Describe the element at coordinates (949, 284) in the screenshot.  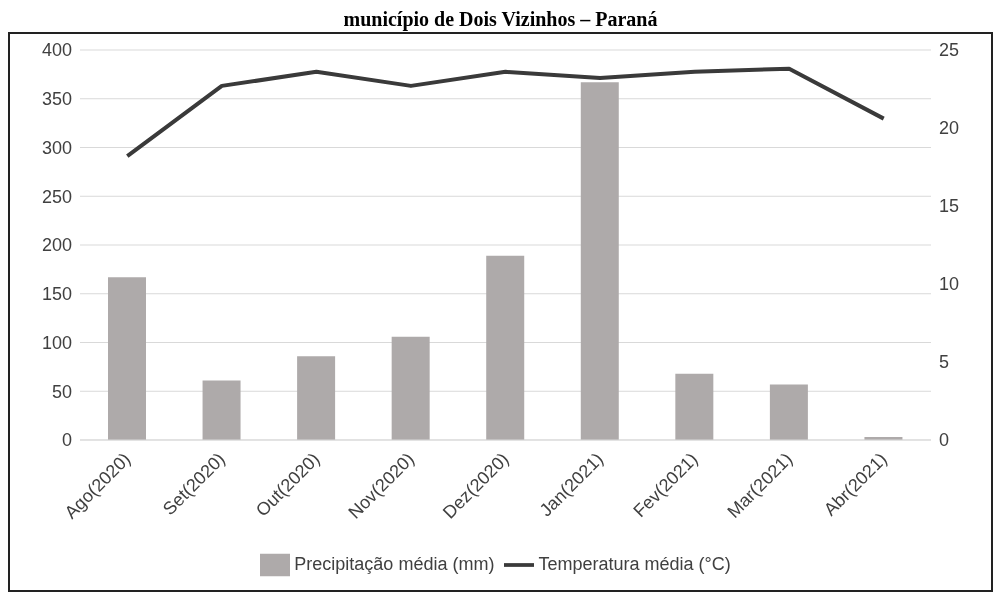
I see `y2-tick-label: 10` at that location.